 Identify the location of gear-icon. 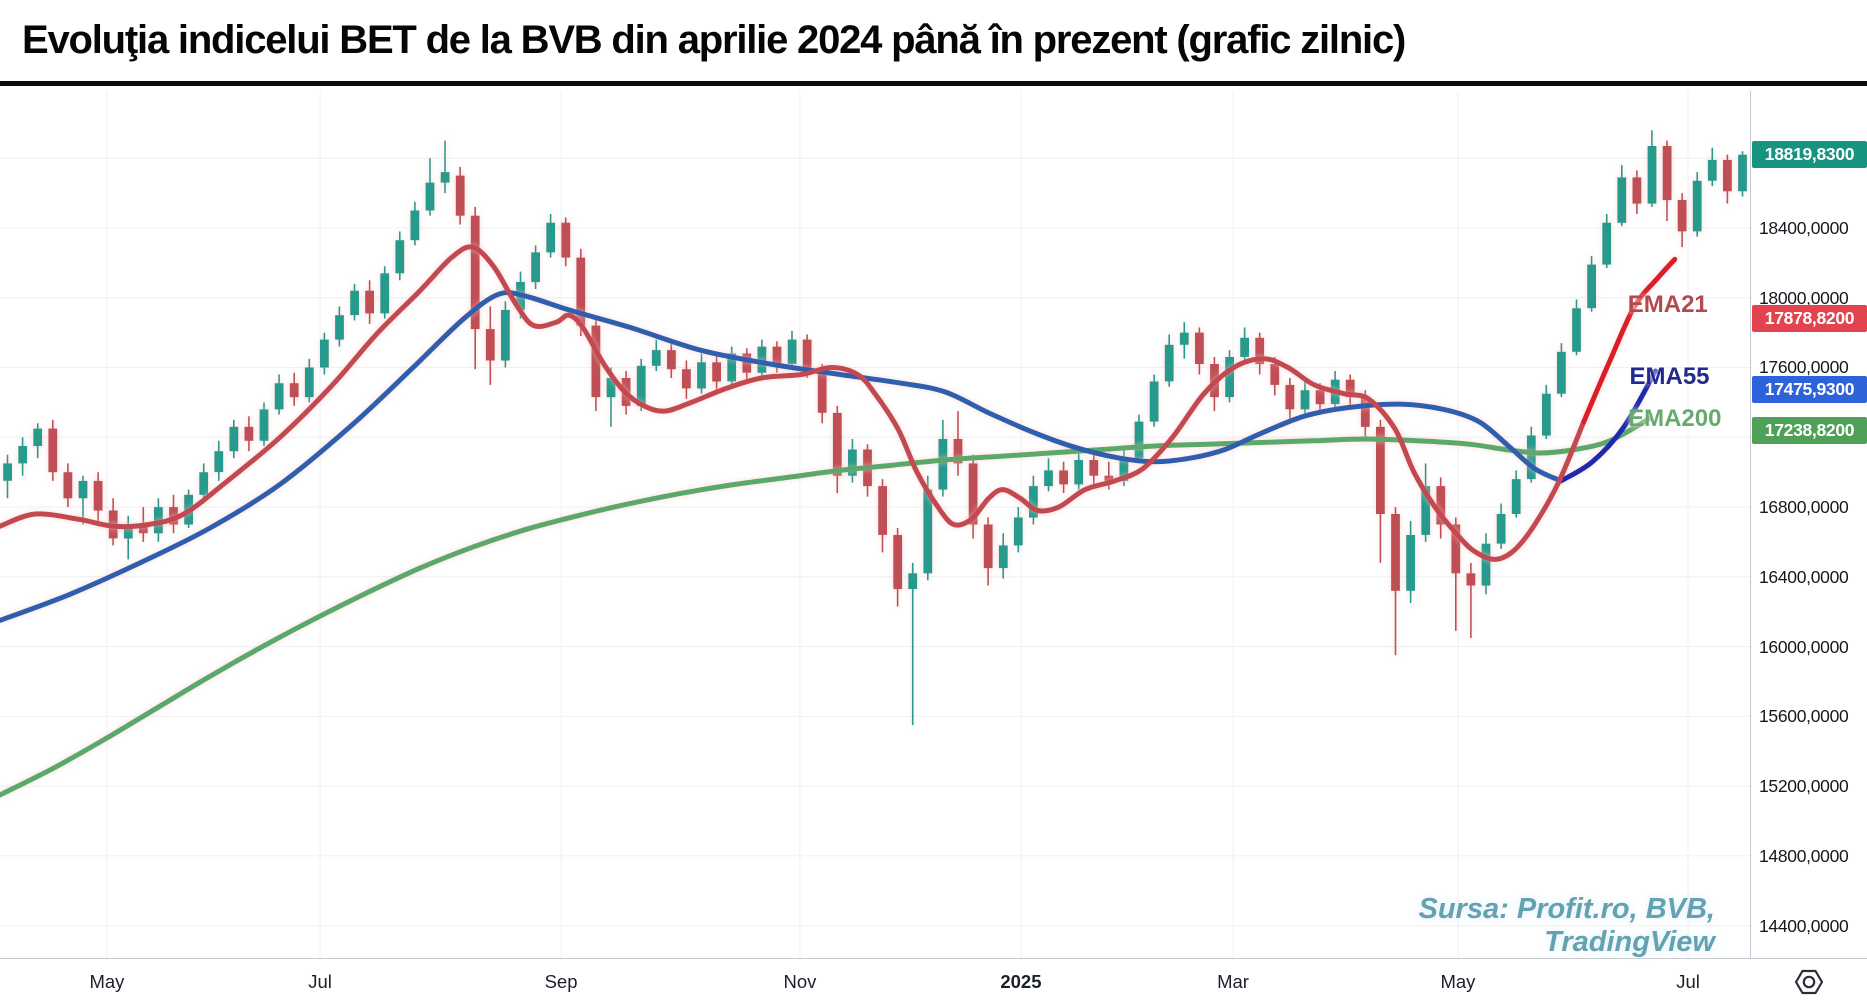
(1808, 981).